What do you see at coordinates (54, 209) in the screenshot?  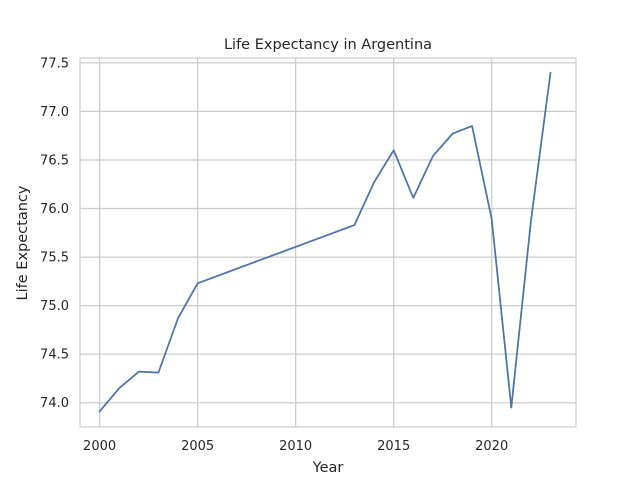 I see `y-tick-label: 76.0` at bounding box center [54, 209].